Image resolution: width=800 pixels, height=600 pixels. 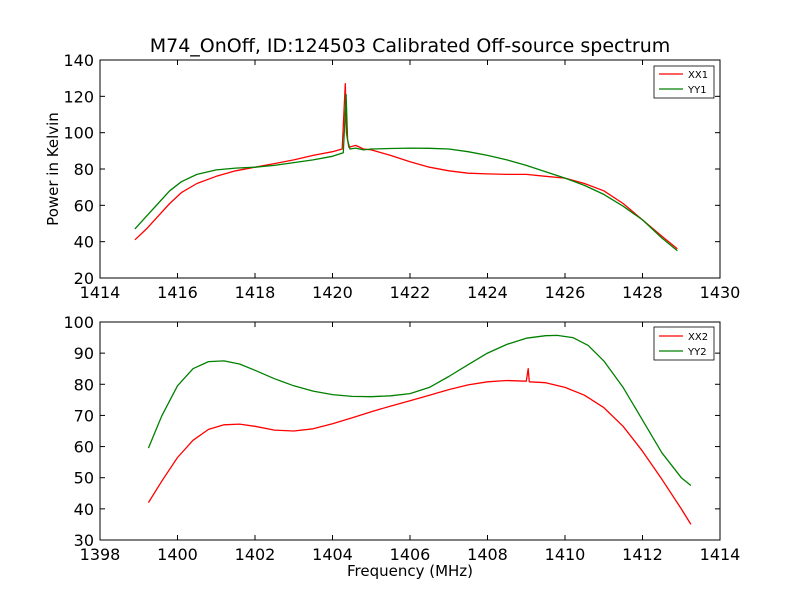 What do you see at coordinates (84, 415) in the screenshot?
I see `bottom-y-tick-label: 70` at bounding box center [84, 415].